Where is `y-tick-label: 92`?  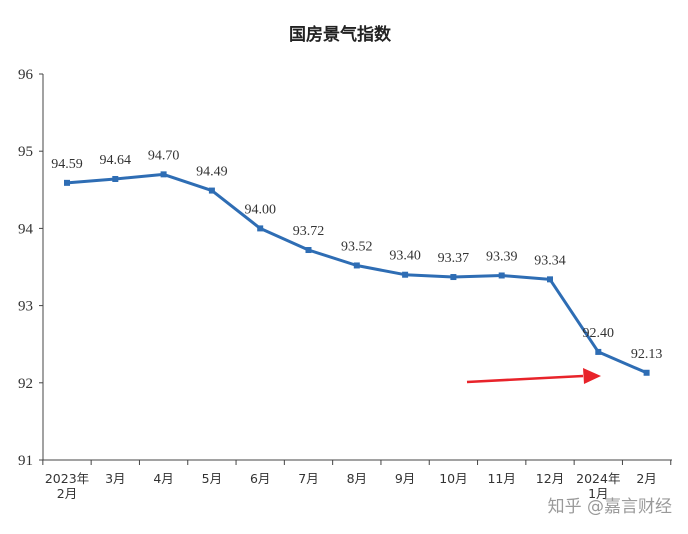
y-tick-label: 92 is located at coordinates (25, 384).